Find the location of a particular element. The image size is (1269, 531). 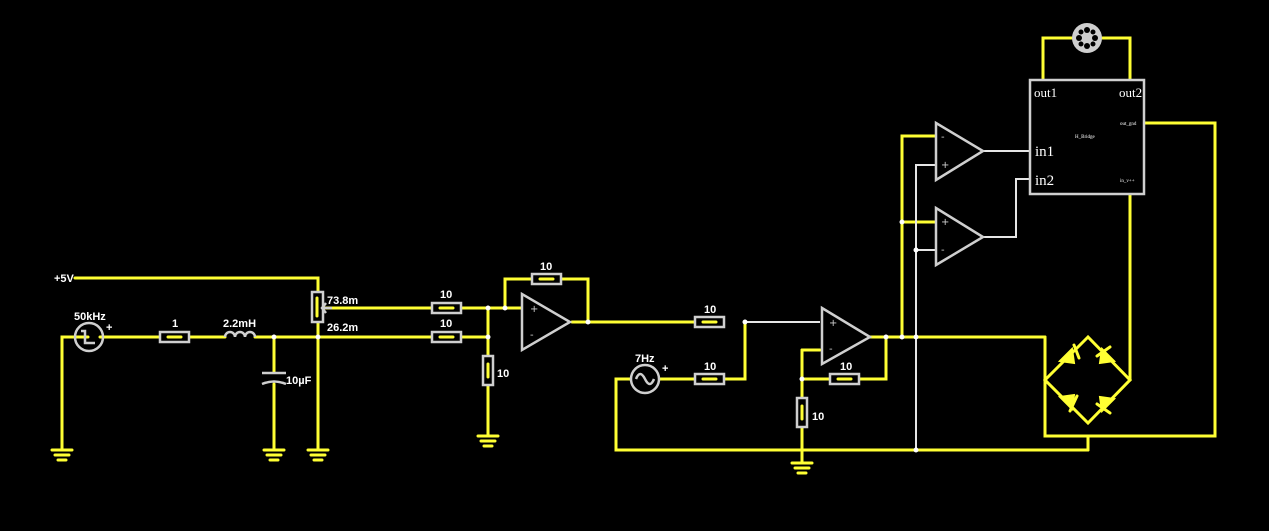

h-bridge is located at coordinates (1087, 137).